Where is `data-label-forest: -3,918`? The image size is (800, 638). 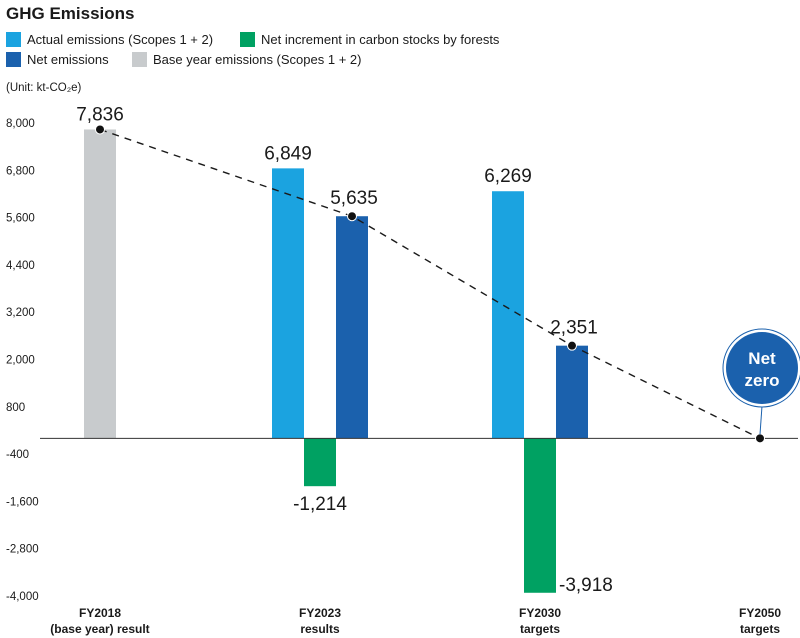
data-label-forest: -3,918 is located at coordinates (586, 585).